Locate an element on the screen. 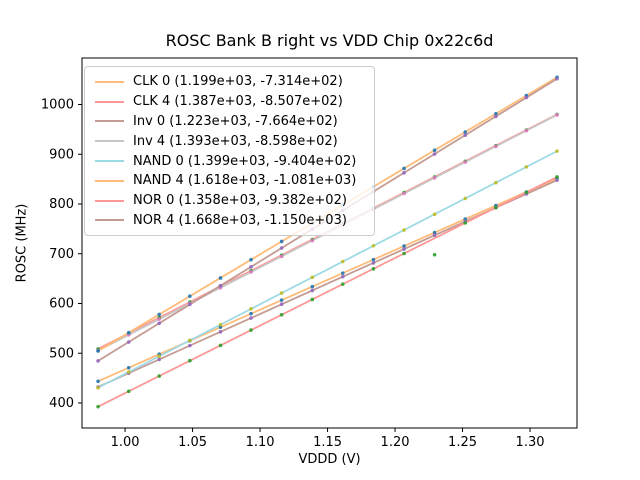  y-axis-label: ROSC (MHz) is located at coordinates (22, 243).